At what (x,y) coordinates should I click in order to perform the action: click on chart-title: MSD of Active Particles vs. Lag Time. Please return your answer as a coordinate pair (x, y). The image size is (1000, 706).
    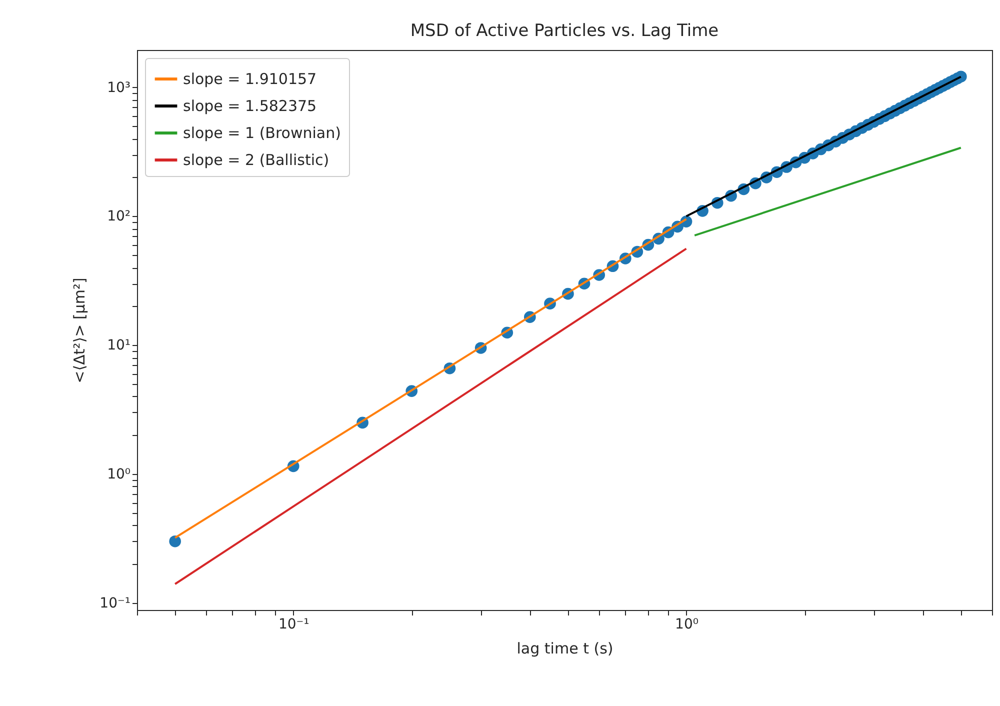
    Looking at the image, I should click on (564, 31).